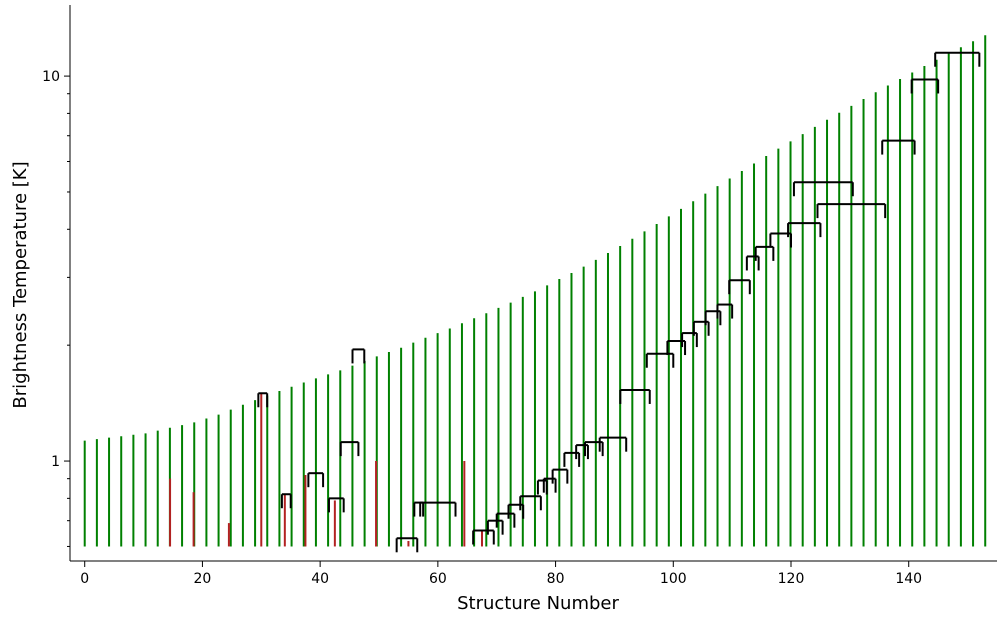 The width and height of the screenshot is (998, 617). What do you see at coordinates (51, 77) in the screenshot?
I see `y-tick-label: 10` at bounding box center [51, 77].